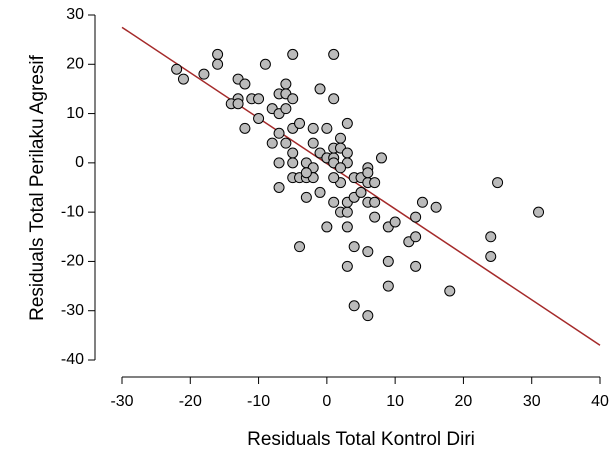 The width and height of the screenshot is (615, 454). Describe the element at coordinates (72, 261) in the screenshot. I see `y-tick-label: -20` at that location.